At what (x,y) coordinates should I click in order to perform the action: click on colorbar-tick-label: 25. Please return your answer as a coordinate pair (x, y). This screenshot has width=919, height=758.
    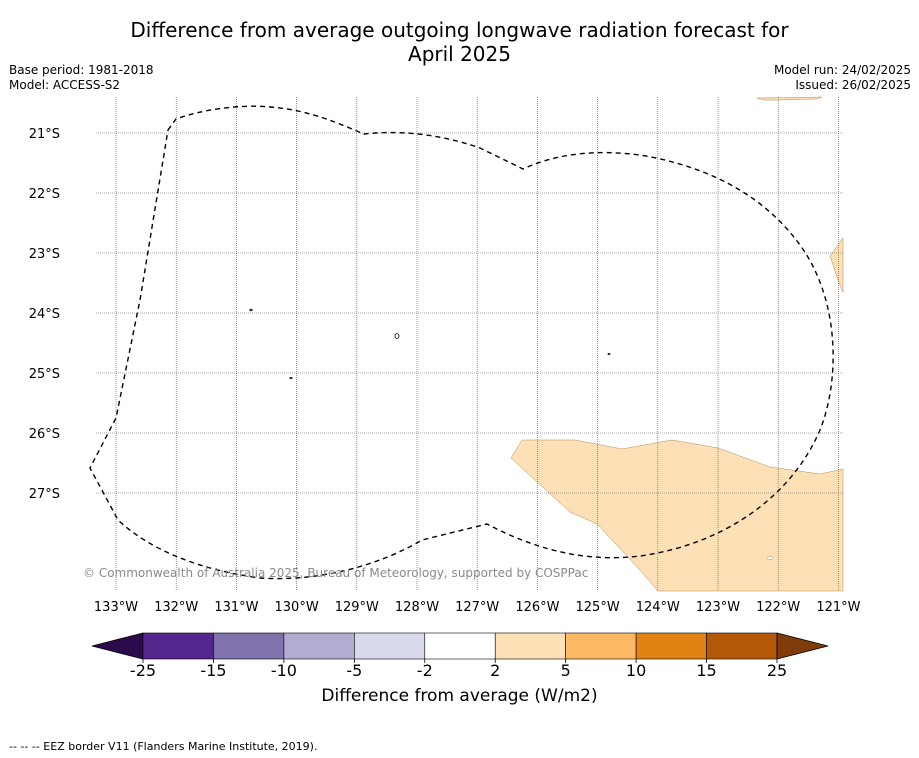
    Looking at the image, I should click on (777, 670).